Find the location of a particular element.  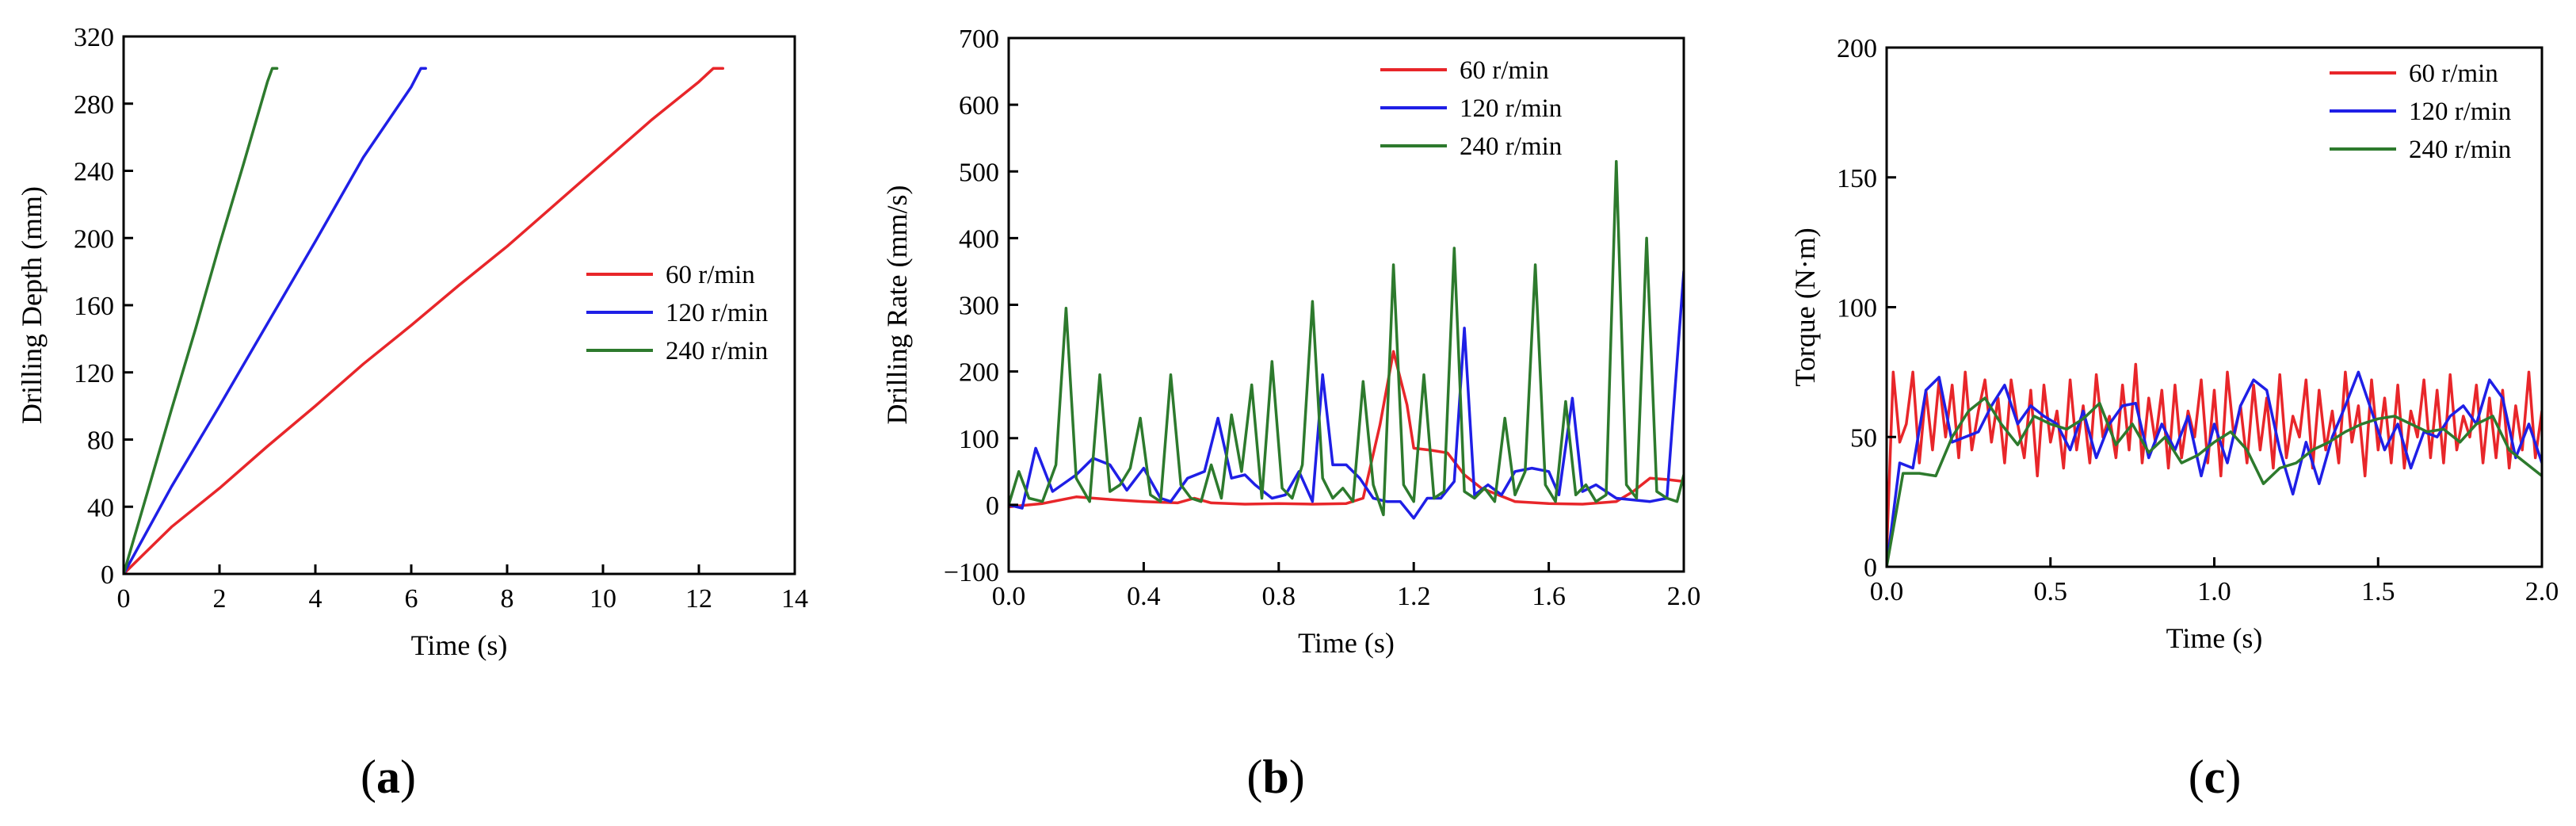

y-tick-label: 400 is located at coordinates (979, 239).